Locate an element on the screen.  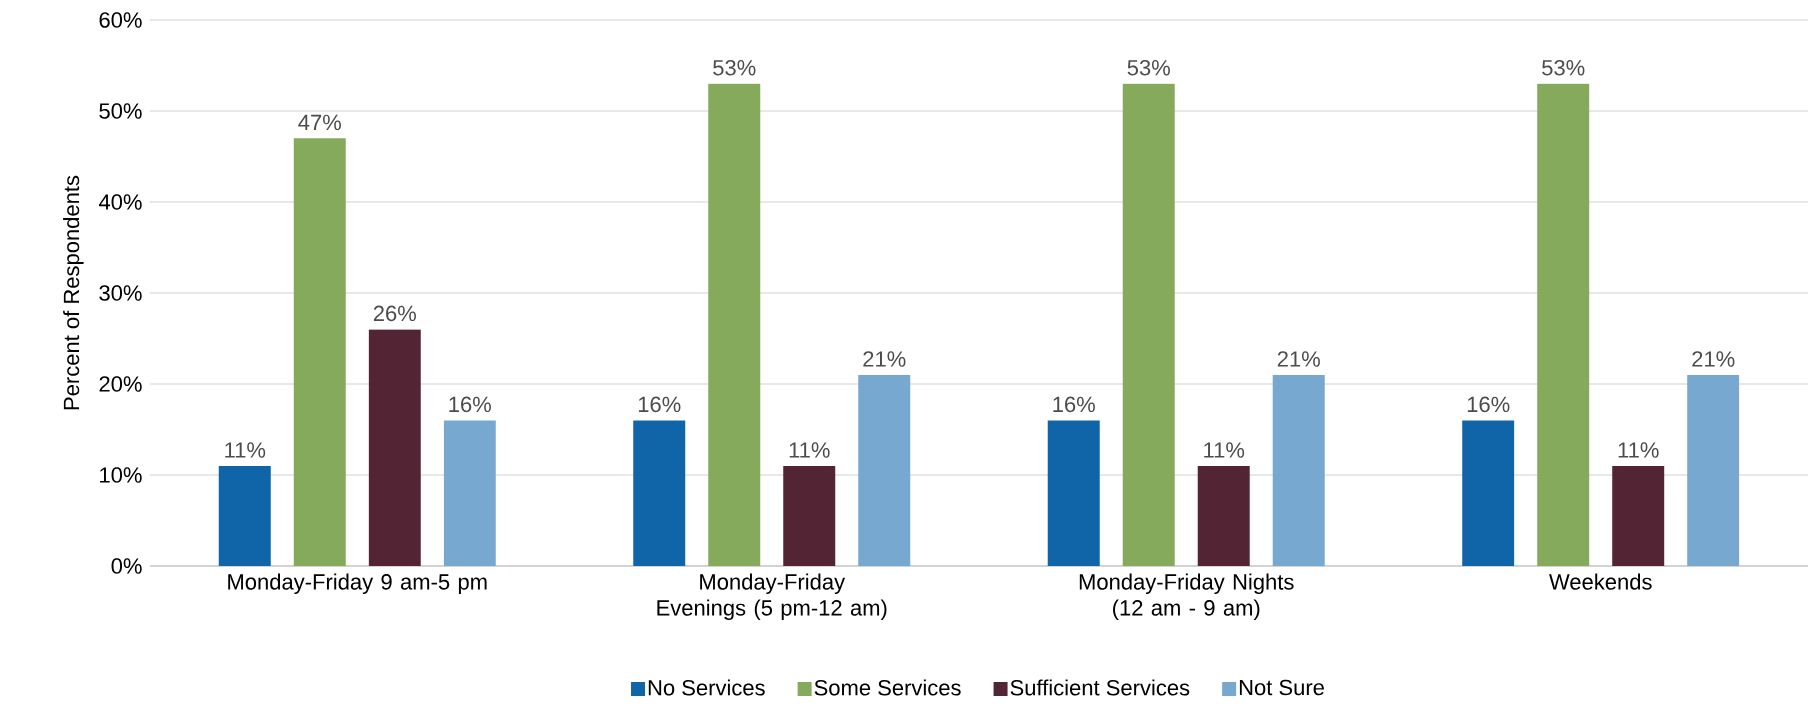
legend-label: Sufficient Services is located at coordinates (1100, 687).